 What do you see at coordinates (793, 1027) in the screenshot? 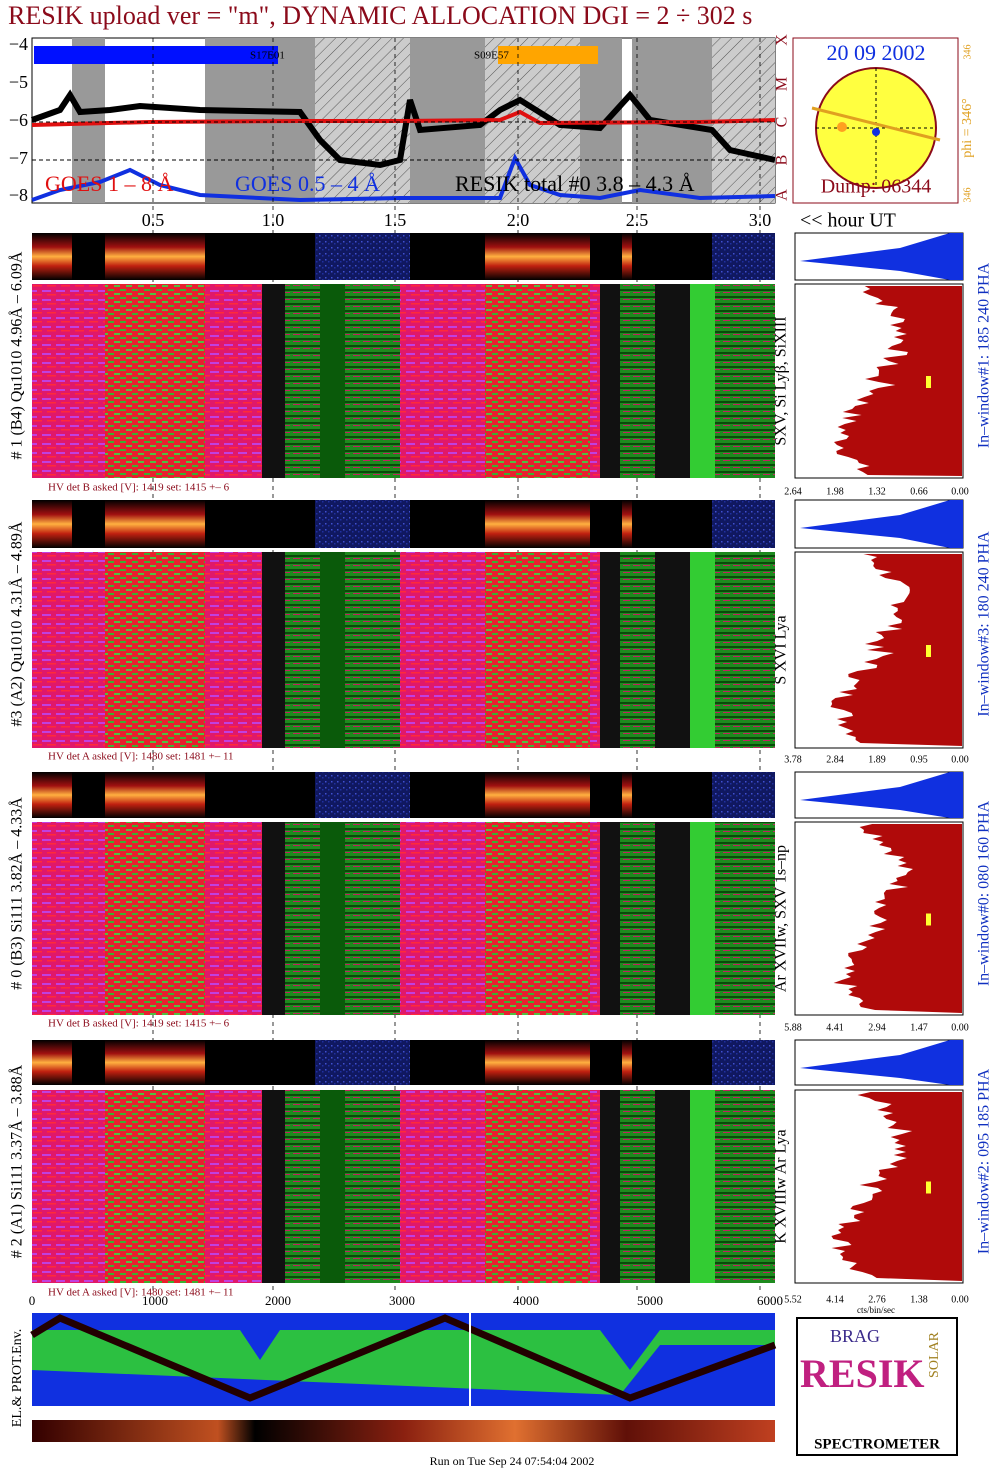
I see `hist-tick-label: 5.88` at bounding box center [793, 1027].